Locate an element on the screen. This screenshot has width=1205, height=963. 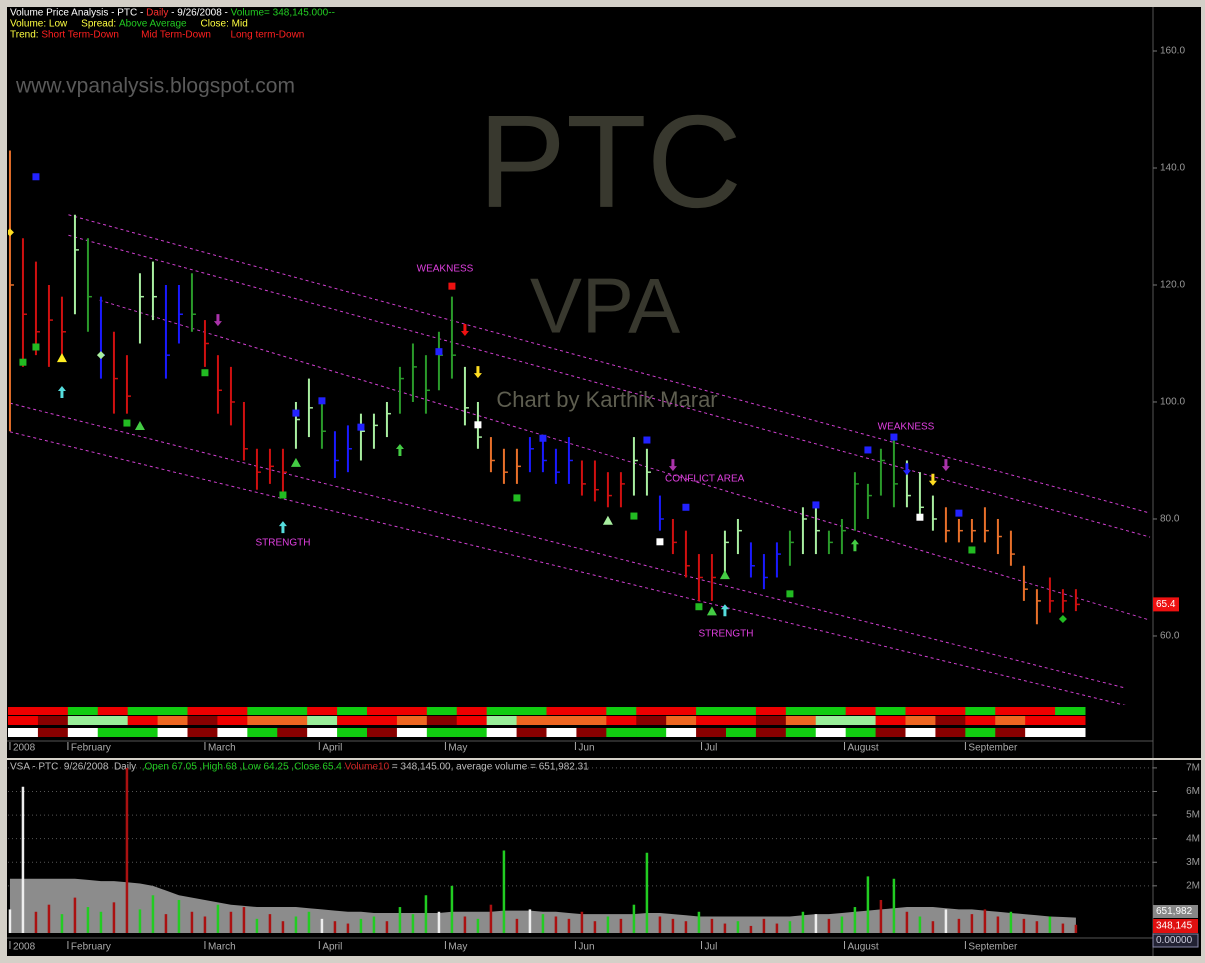
header-text: Volume: Low is located at coordinates (45, 24).